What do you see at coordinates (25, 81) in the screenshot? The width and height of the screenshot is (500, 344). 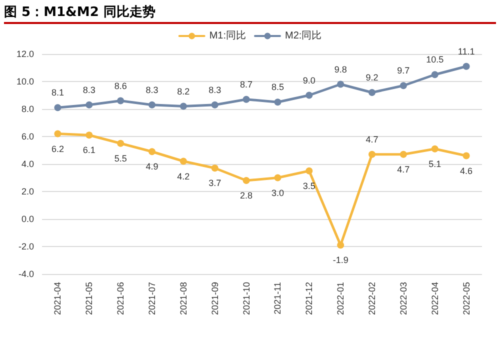 I see `y-tick-label: 10.0` at bounding box center [25, 81].